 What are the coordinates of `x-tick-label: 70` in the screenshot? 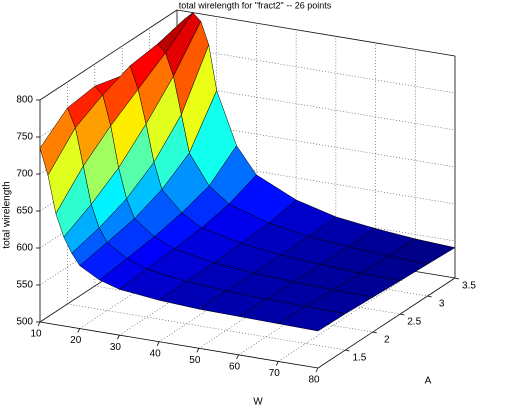 It's located at (275, 373).